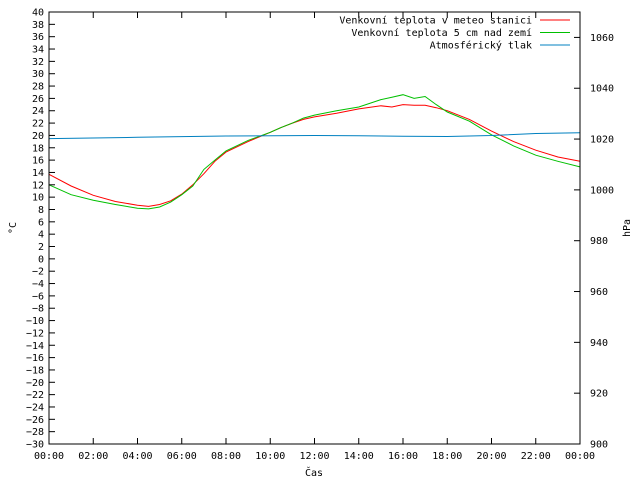  What do you see at coordinates (35, 395) in the screenshot?
I see `y-tick-label: −22` at bounding box center [35, 395].